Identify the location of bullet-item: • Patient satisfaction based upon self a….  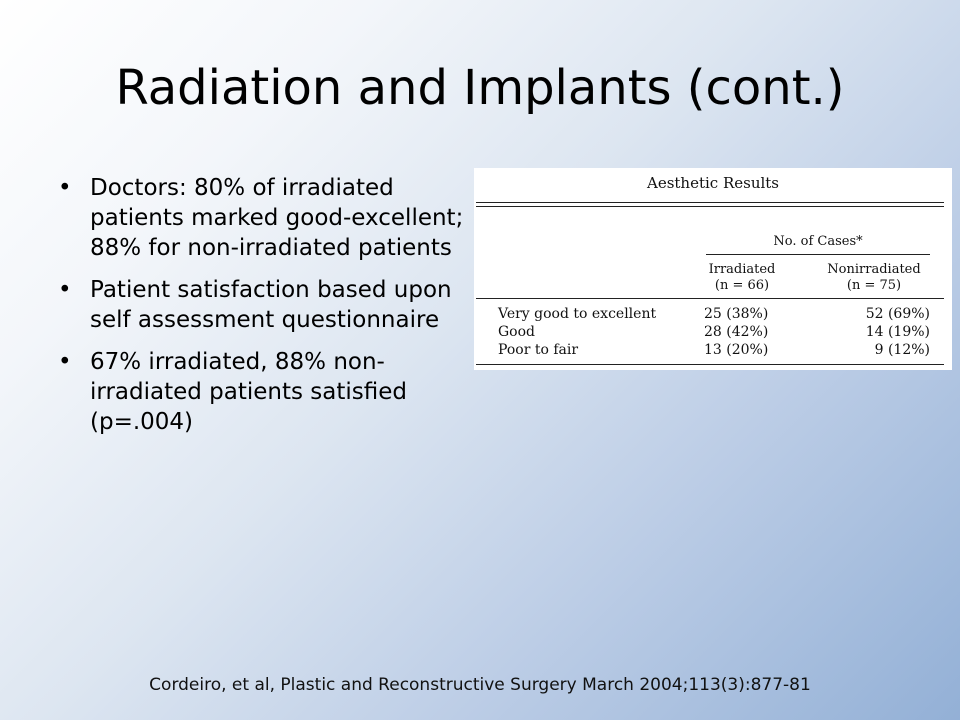
(268, 305).